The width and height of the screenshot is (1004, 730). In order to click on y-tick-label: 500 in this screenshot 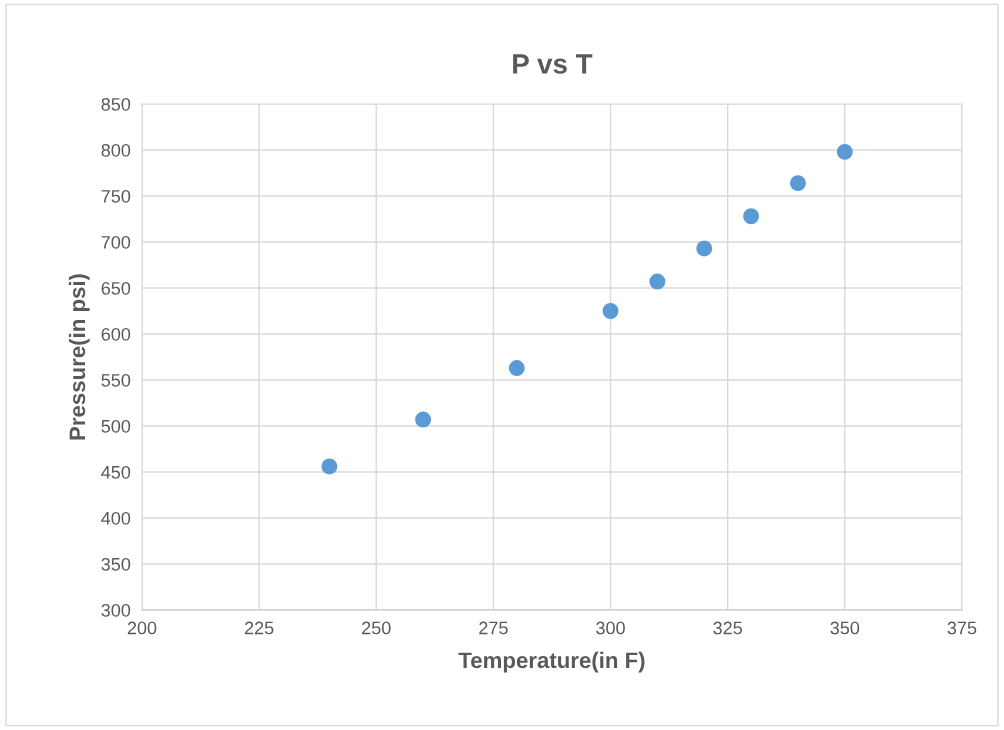, I will do `click(116, 426)`.